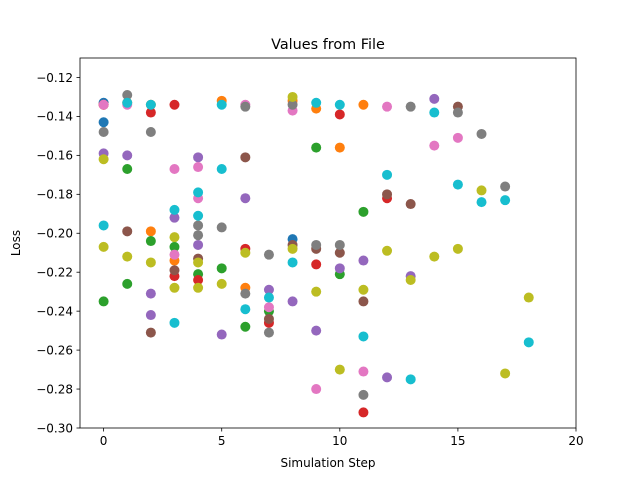 The image size is (640, 480). What do you see at coordinates (54, 156) in the screenshot?
I see `y-tick-label: −0.16` at bounding box center [54, 156].